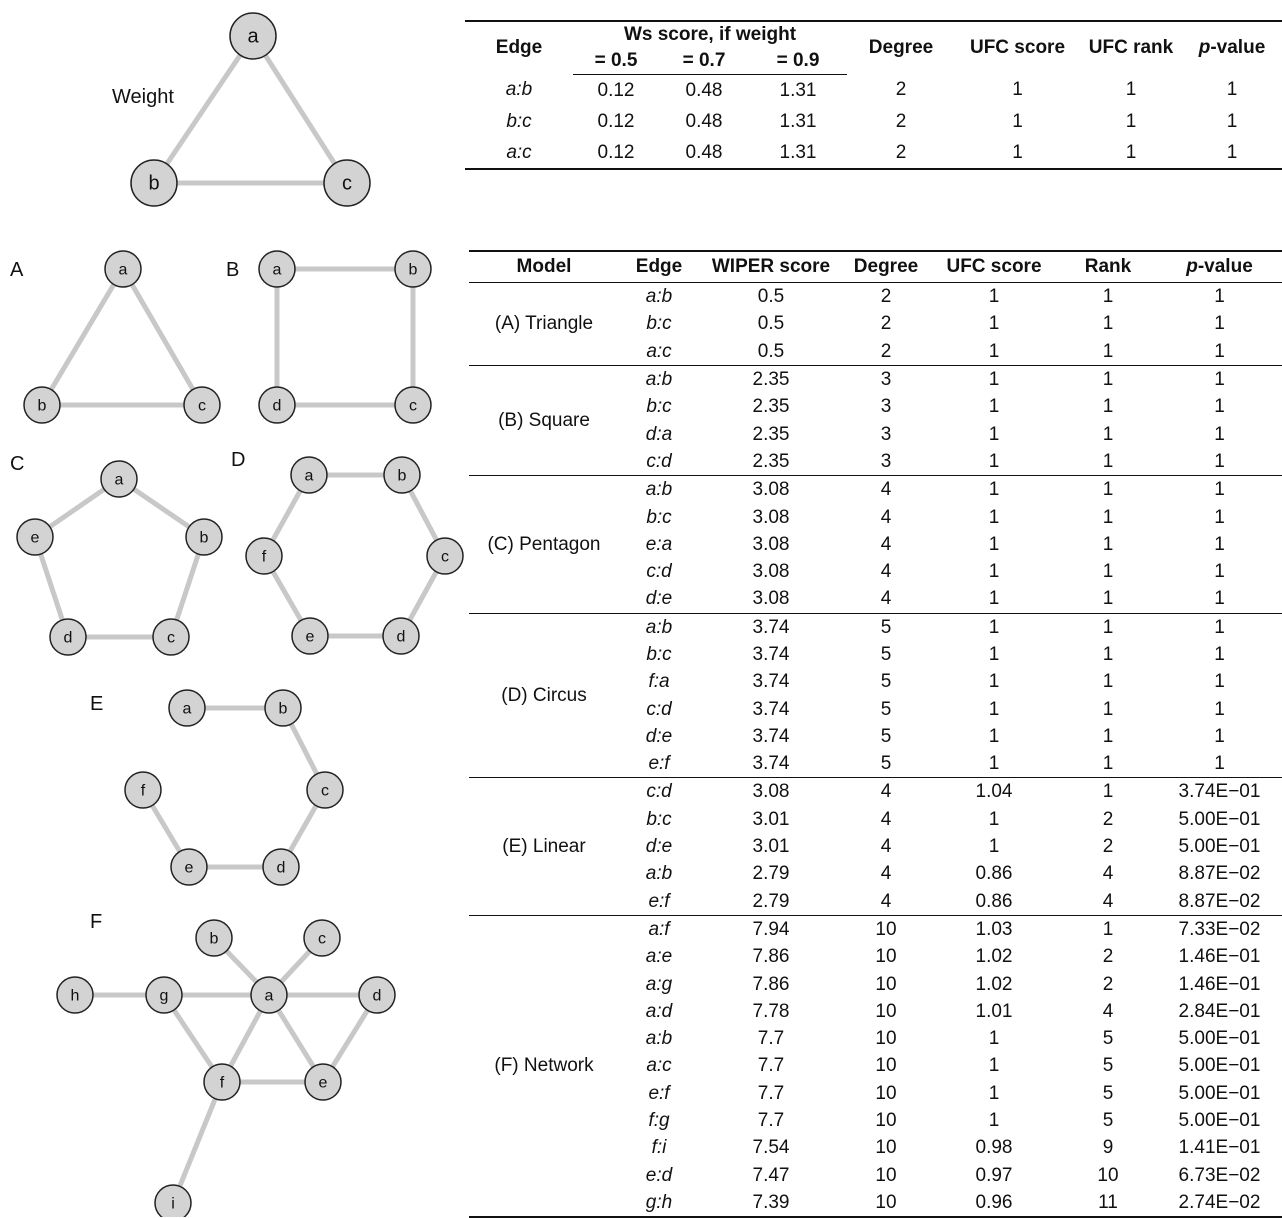 Image resolution: width=1282 pixels, height=1218 pixels. What do you see at coordinates (875, 654) in the screenshot?
I see `table-row: b:c 3.74 5 1 1 1` at bounding box center [875, 654].